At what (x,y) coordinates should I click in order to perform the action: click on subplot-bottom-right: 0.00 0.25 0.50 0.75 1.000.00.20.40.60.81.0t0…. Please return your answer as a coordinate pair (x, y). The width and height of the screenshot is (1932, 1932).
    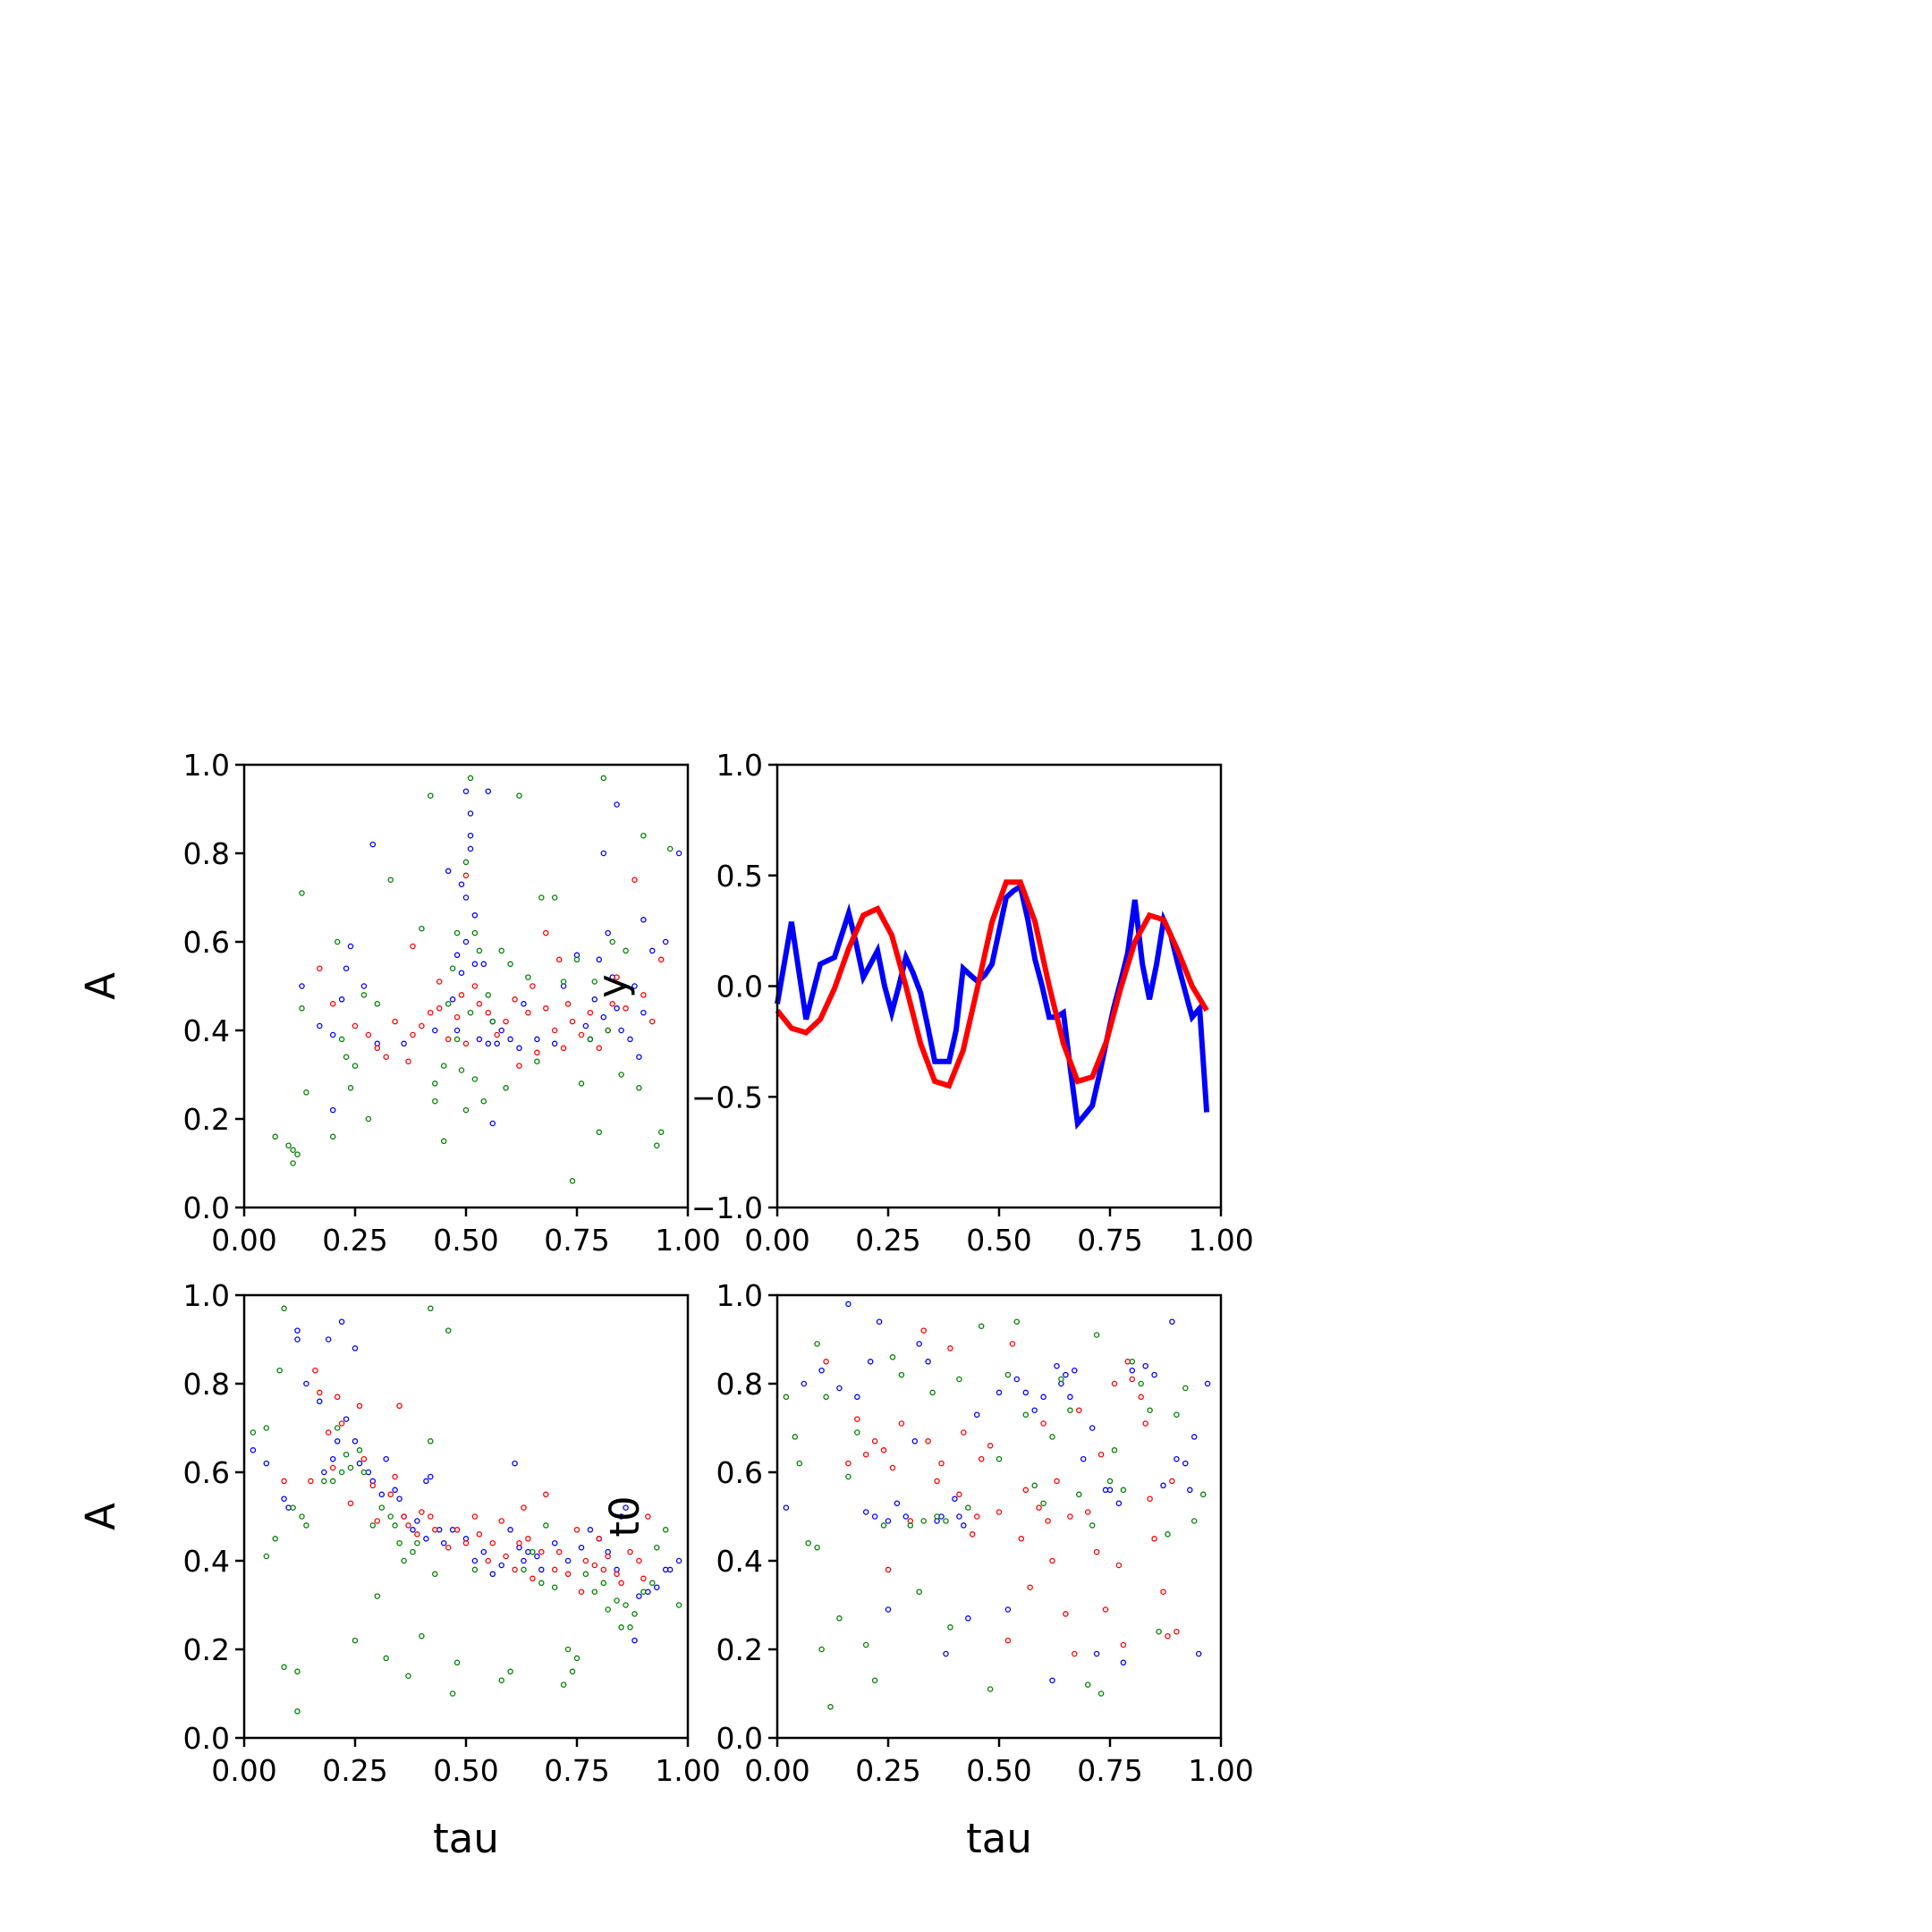
    Looking at the image, I should click on (927, 1570).